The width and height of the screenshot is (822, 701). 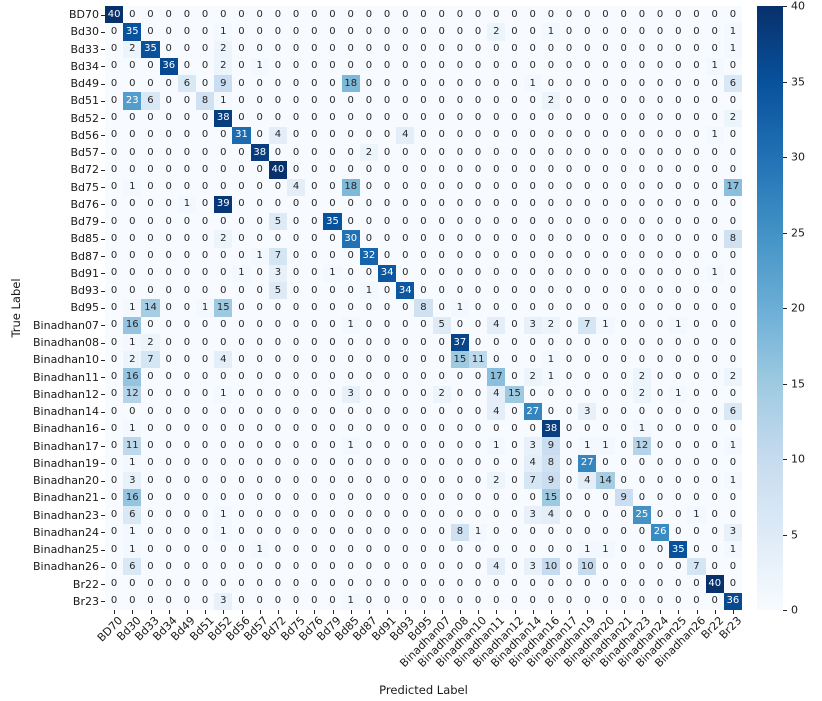 I want to click on heatmap-cell: 26, so click(x=660, y=532).